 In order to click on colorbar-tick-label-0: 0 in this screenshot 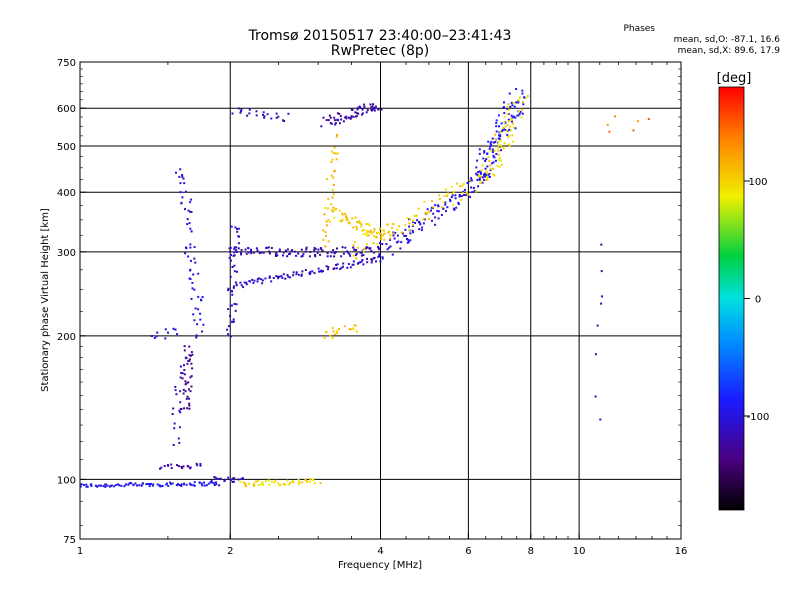, I will do `click(758, 300)`.